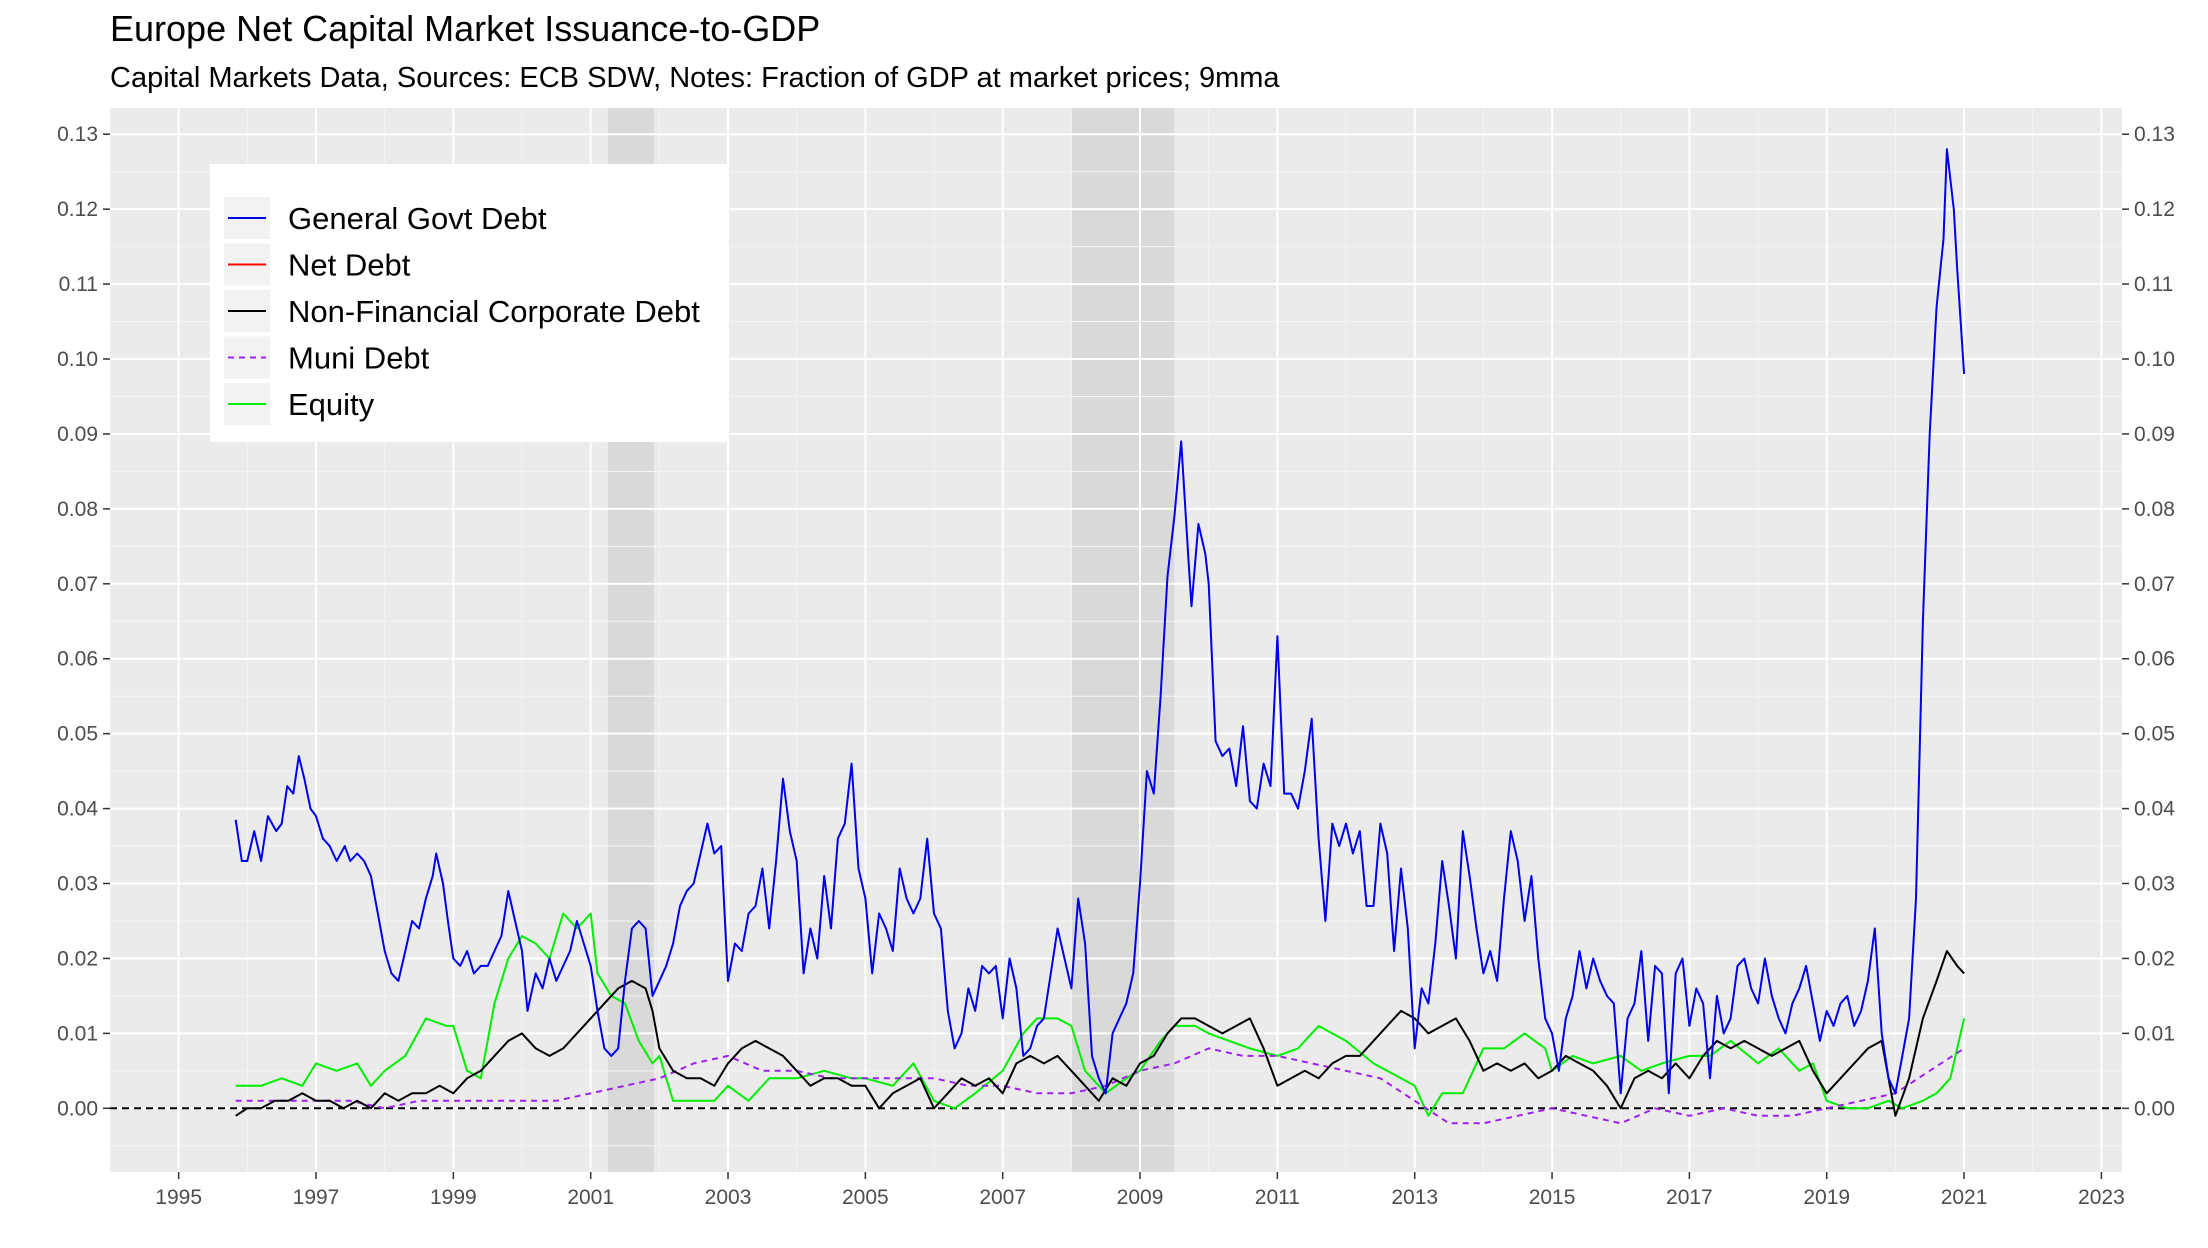 The height and width of the screenshot is (1248, 2208). I want to click on x-tick-label: 2021, so click(1964, 1197).